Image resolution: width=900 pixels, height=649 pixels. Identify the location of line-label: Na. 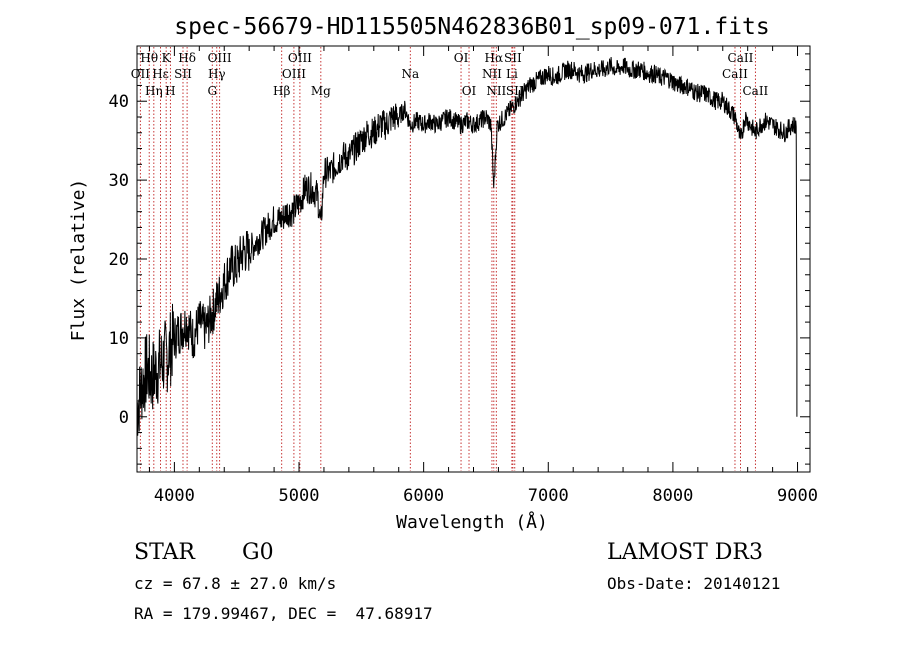
(410, 74).